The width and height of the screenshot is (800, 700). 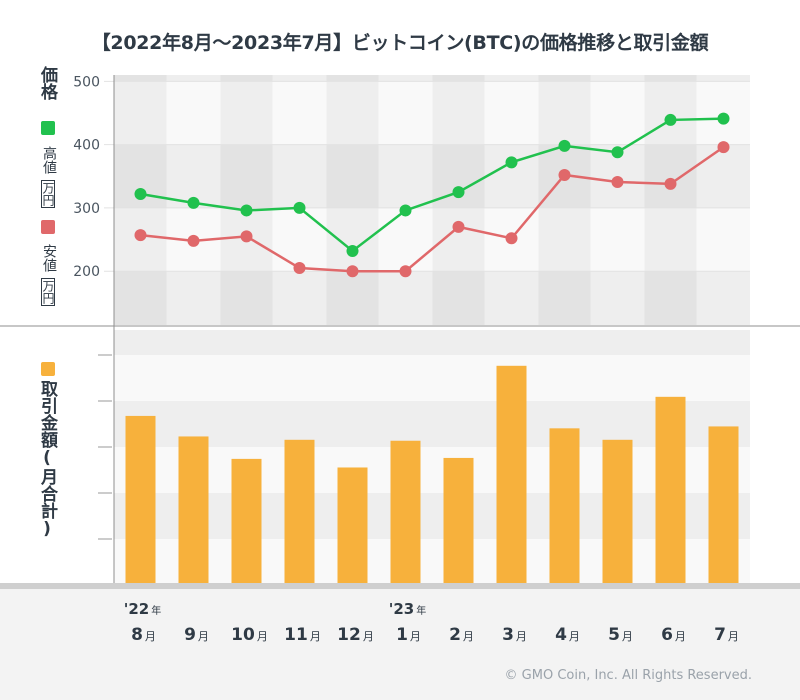 What do you see at coordinates (400, 586) in the screenshot?
I see `floor-shadow` at bounding box center [400, 586].